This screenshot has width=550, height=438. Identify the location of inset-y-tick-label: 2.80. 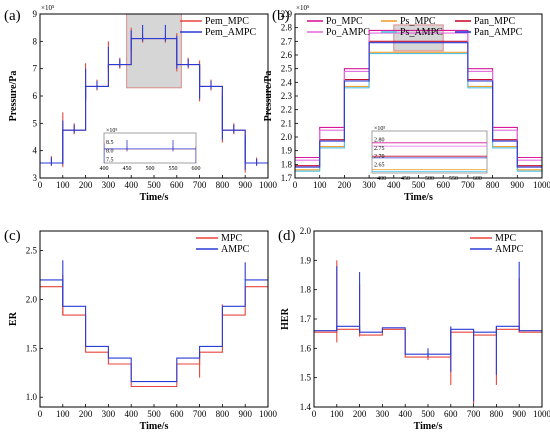
(379, 140).